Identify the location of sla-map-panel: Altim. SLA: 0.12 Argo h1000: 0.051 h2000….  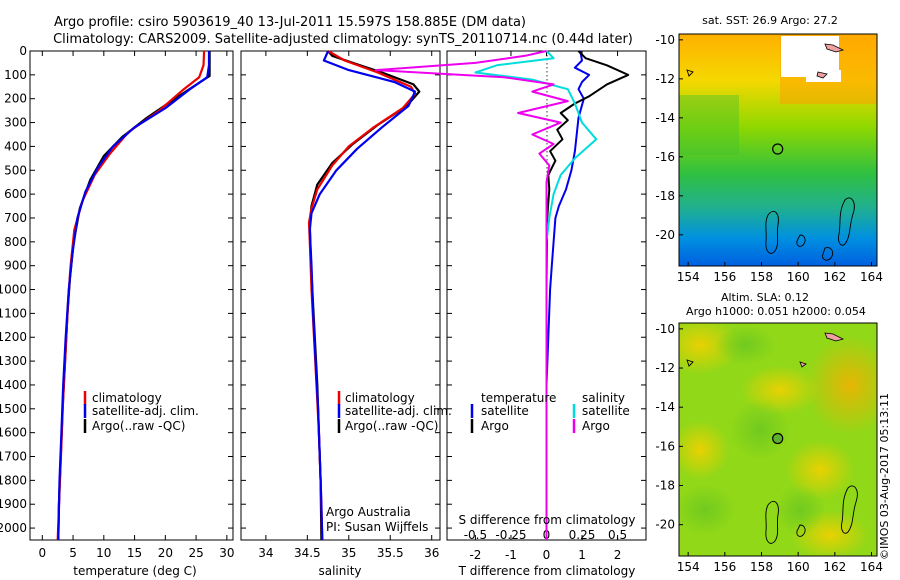
(769, 432).